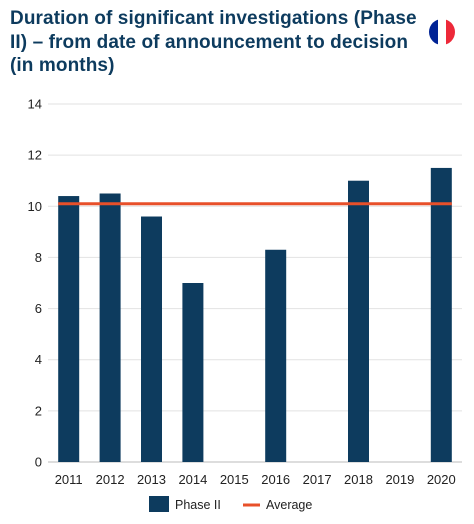 The image size is (474, 524). Describe the element at coordinates (399, 479) in the screenshot. I see `x-tick-label: 2019` at that location.